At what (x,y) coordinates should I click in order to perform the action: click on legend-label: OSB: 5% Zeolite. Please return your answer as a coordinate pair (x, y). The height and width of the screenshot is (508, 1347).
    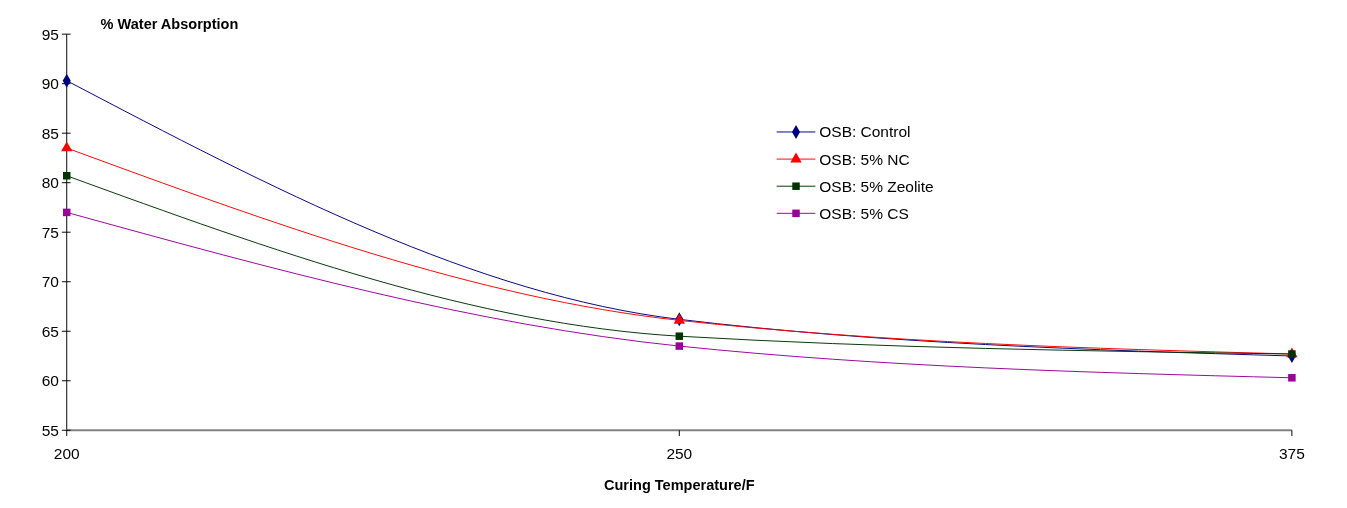
    Looking at the image, I should click on (876, 186).